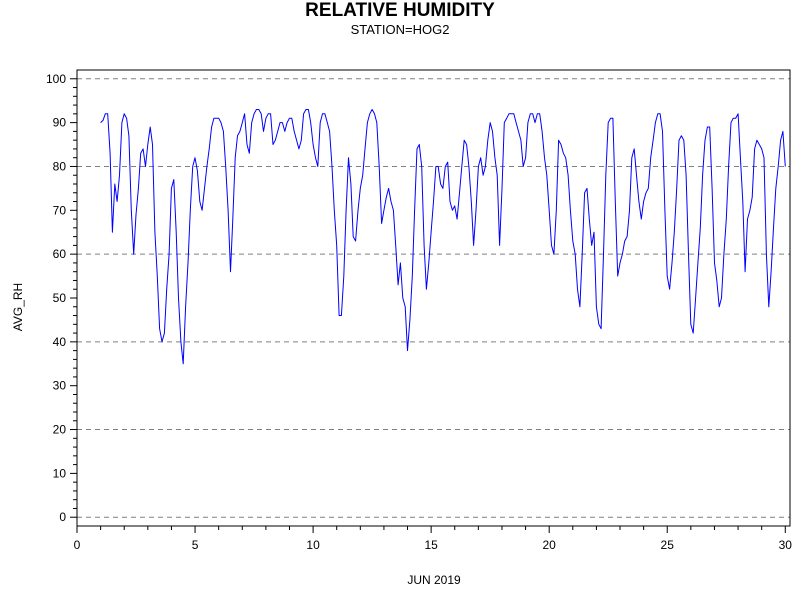 This screenshot has width=800, height=600. What do you see at coordinates (60, 298) in the screenshot?
I see `y-tick-label: 50` at bounding box center [60, 298].